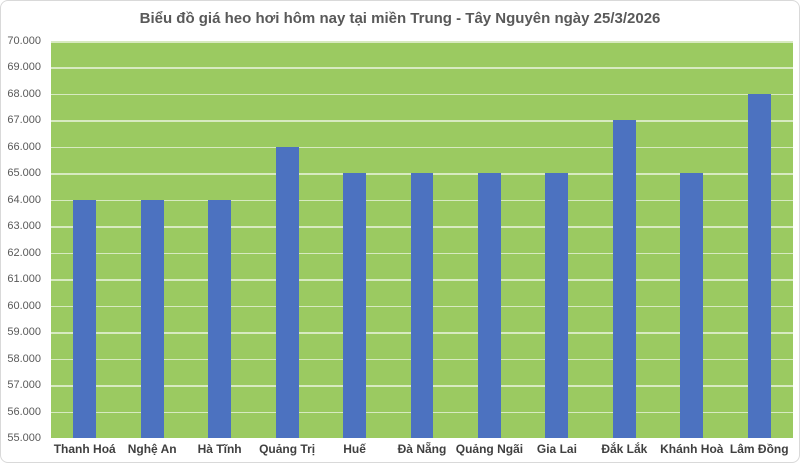 The image size is (800, 463). Describe the element at coordinates (24, 41) in the screenshot. I see `y-tick-label: 70.000` at that location.